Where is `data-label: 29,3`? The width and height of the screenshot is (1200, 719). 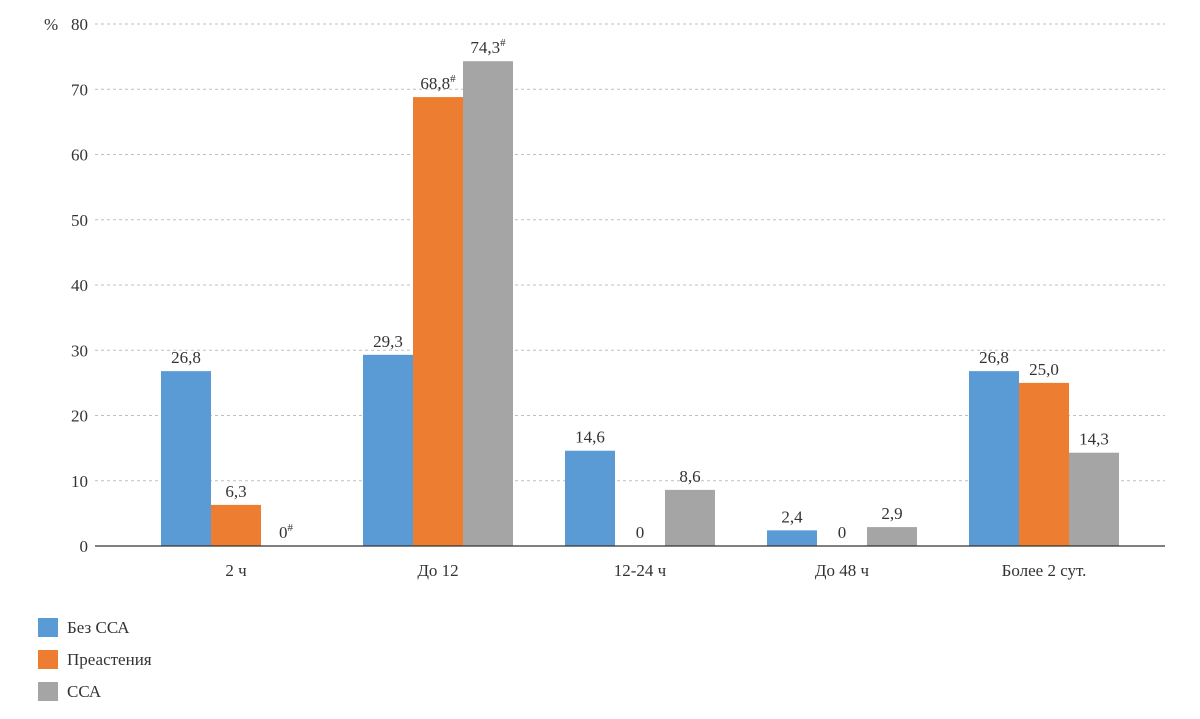
data-label: 29,3 is located at coordinates (388, 341).